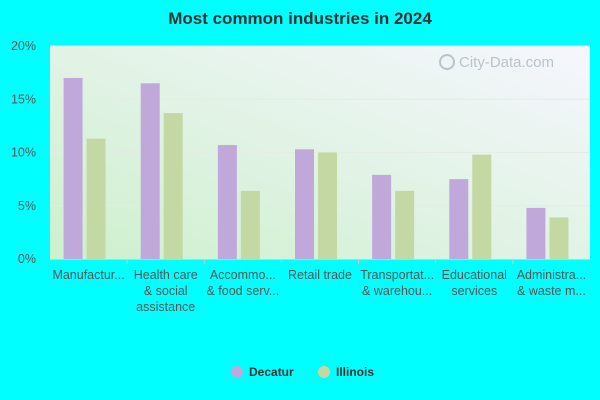 This screenshot has height=400, width=600. What do you see at coordinates (324, 372) in the screenshot?
I see `legend-swatch-illinois` at bounding box center [324, 372].